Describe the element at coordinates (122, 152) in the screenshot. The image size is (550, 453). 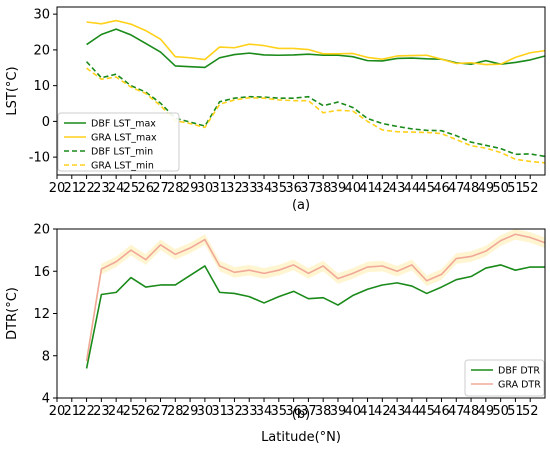
I see `legend-label: DBF LST_min` at that location.